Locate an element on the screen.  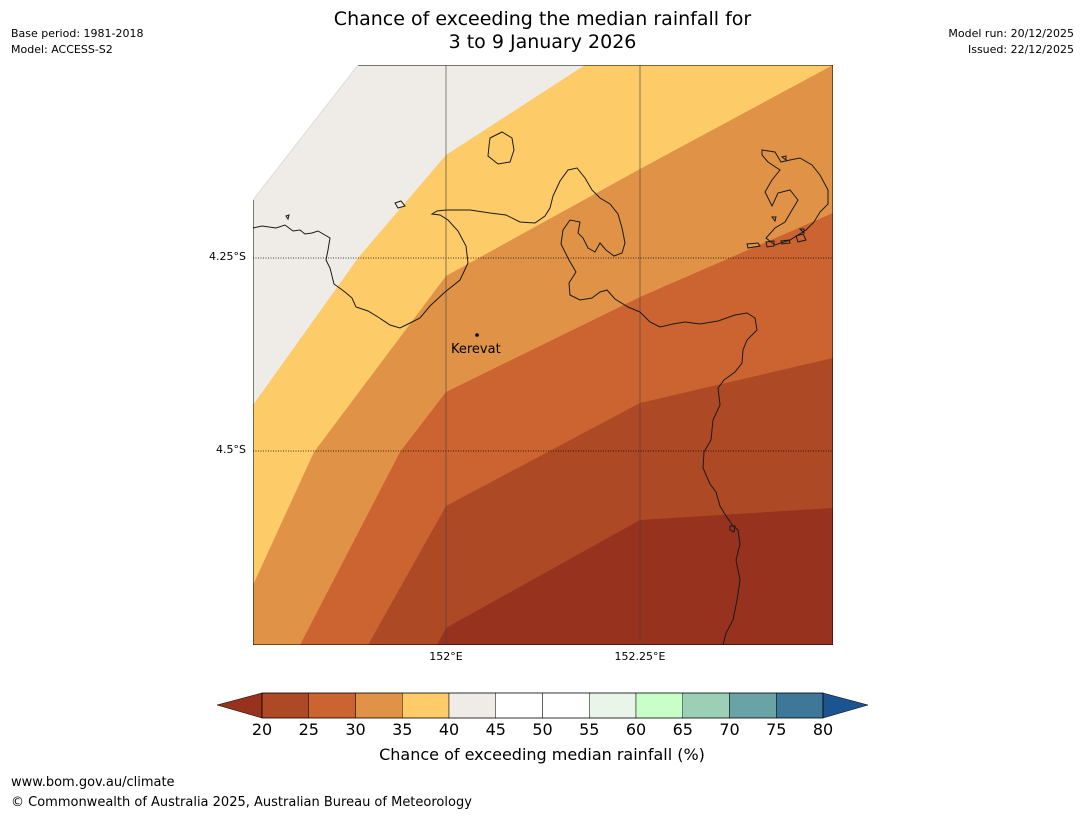
colorbar is located at coordinates (542, 705).